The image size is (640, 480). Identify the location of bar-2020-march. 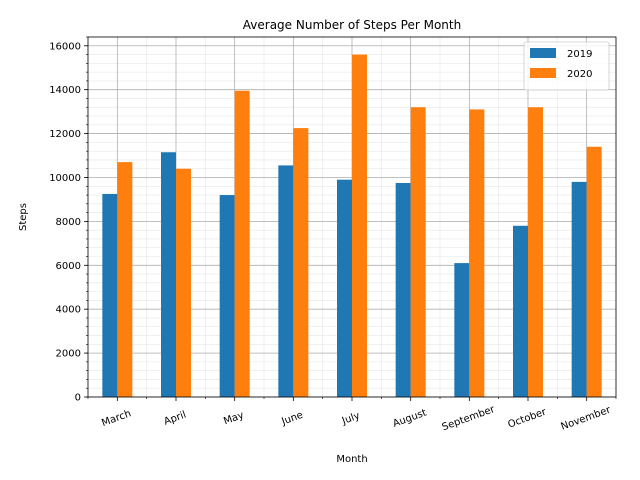
(125, 279).